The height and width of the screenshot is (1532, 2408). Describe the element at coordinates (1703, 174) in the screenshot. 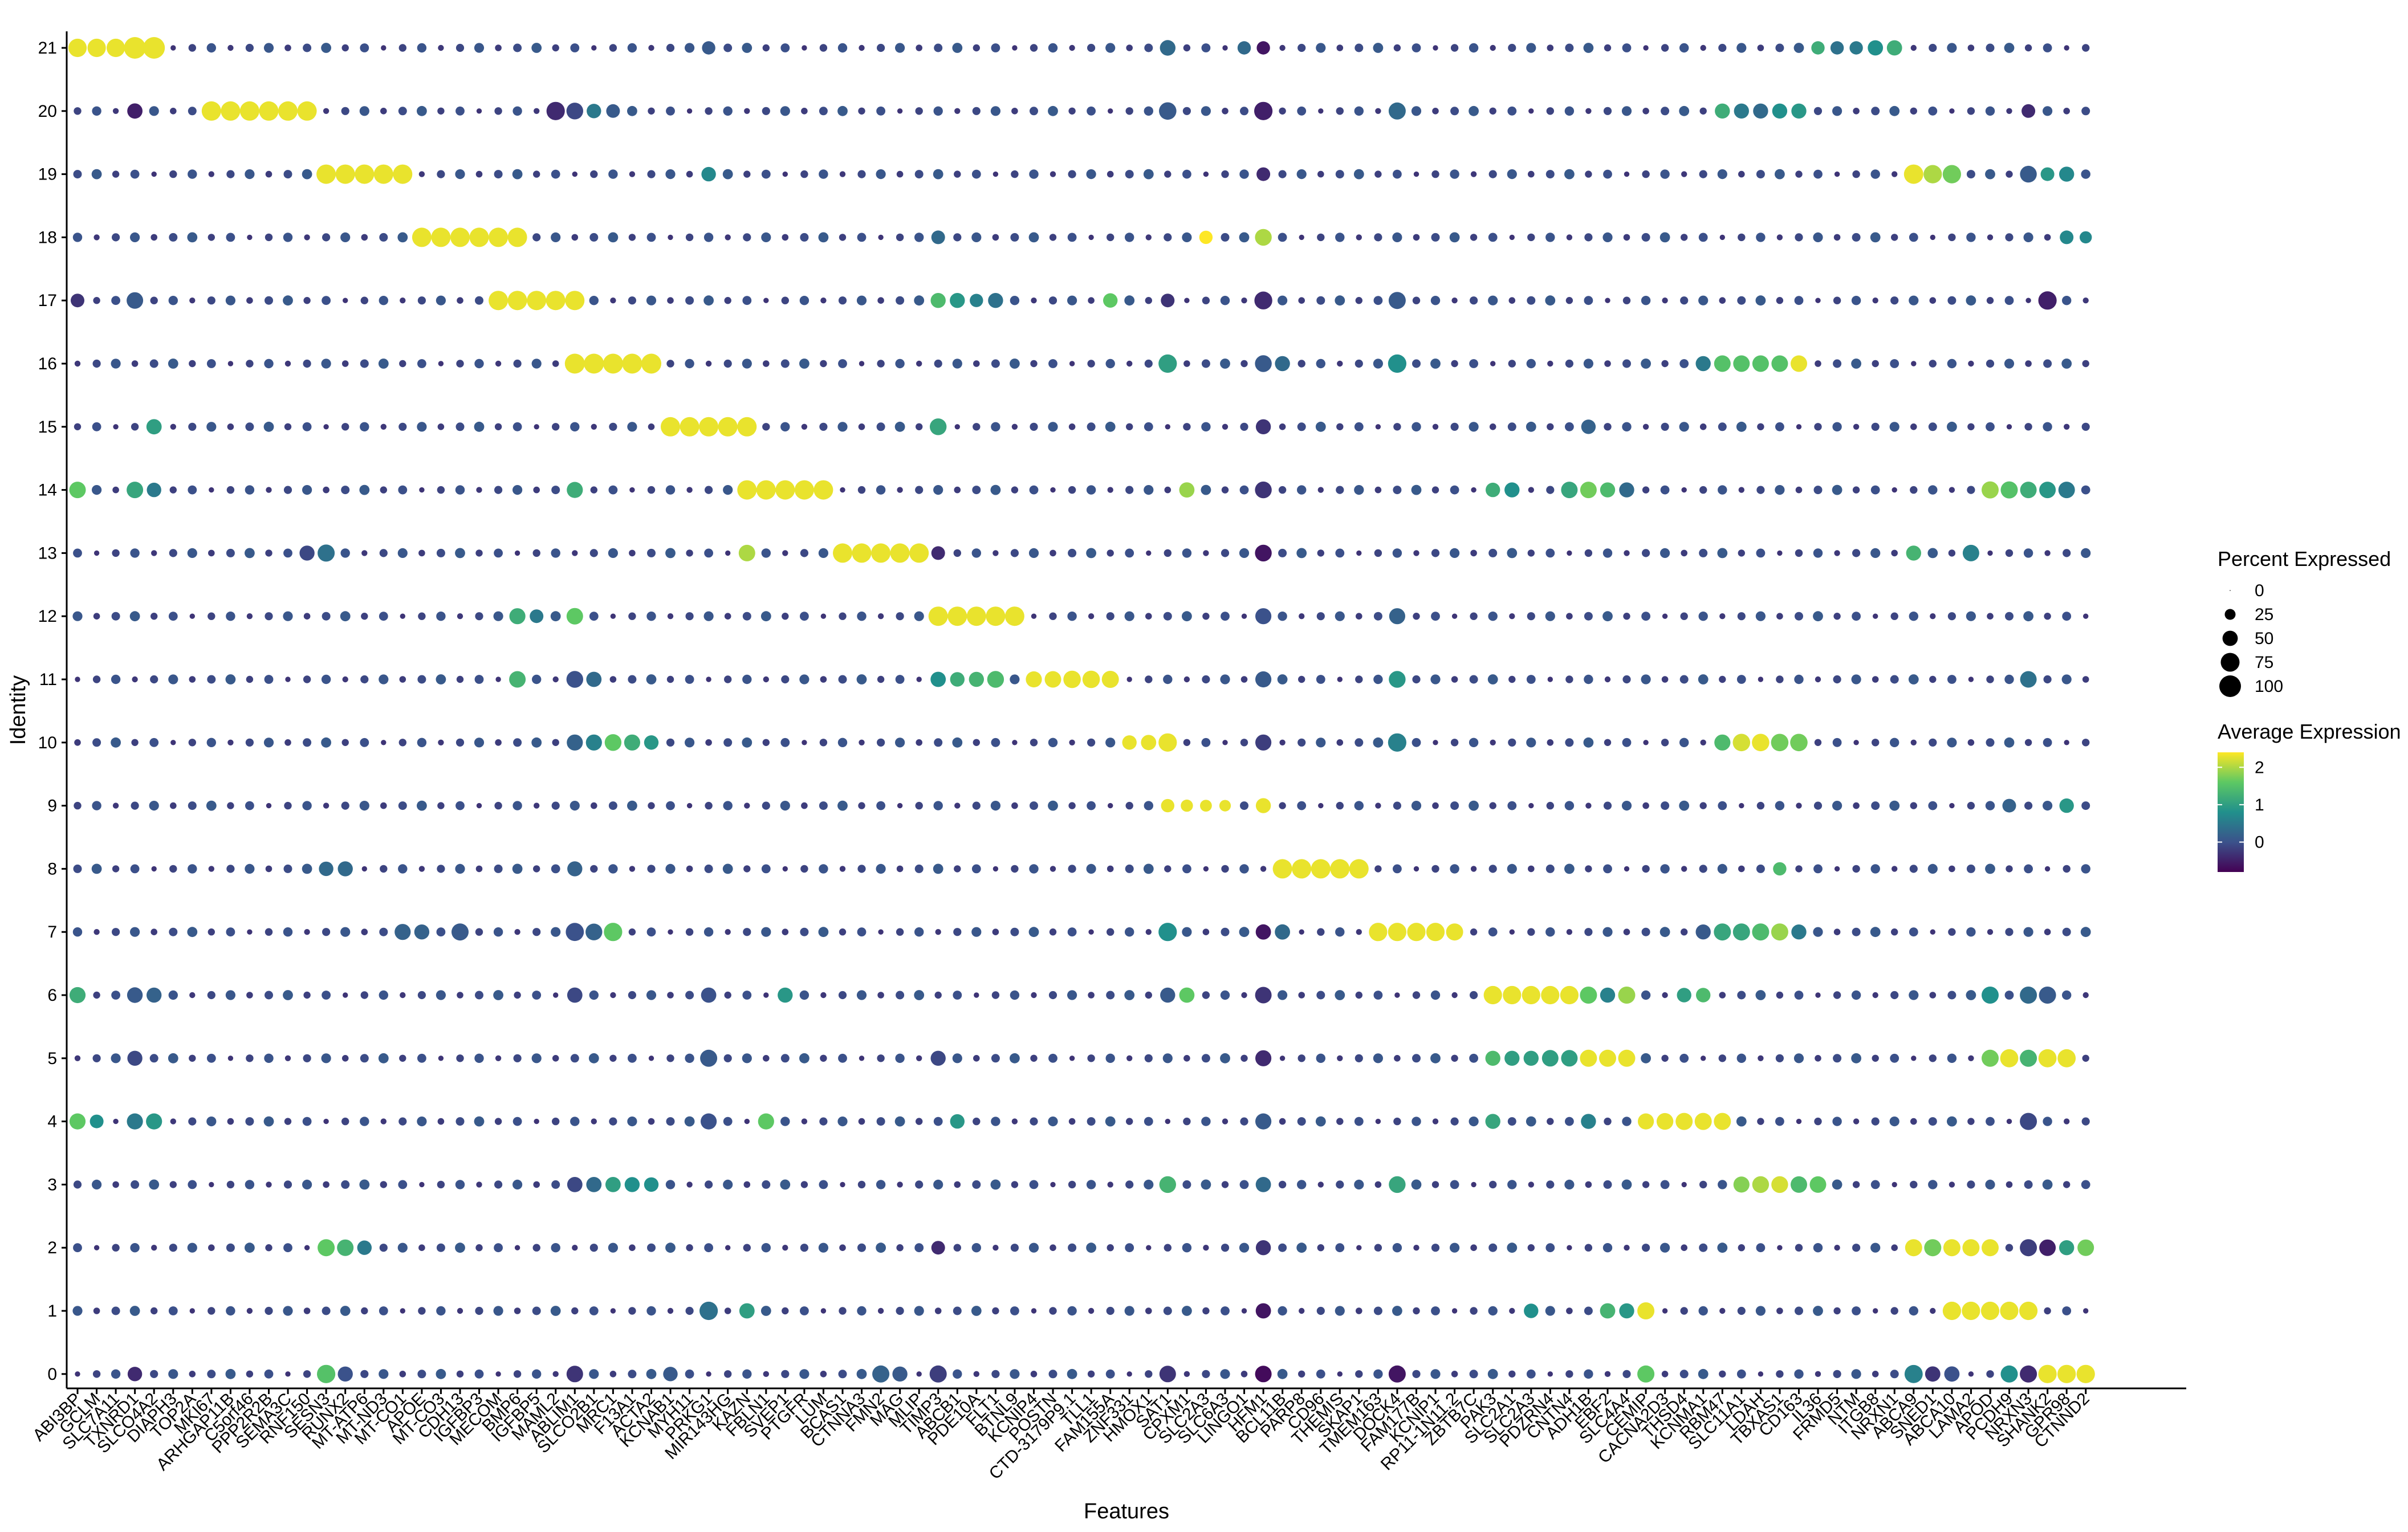

I see `dot-19-KCNMA1` at that location.